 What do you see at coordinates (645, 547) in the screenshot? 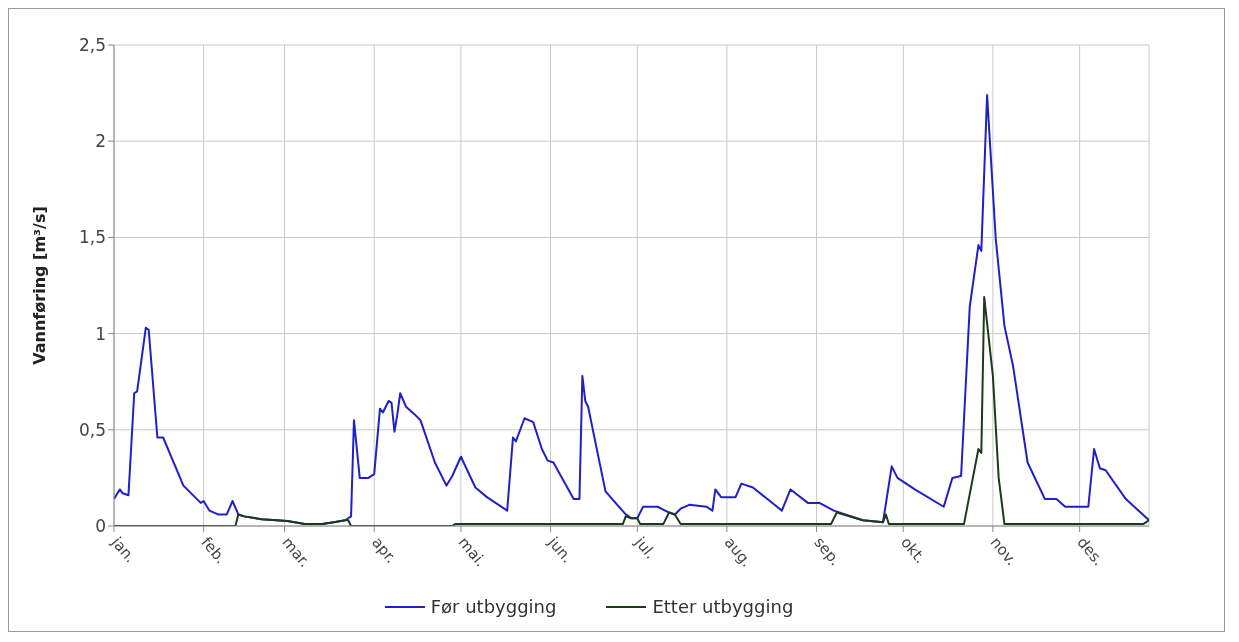
I see `x-tick-label: jul.` at bounding box center [645, 547].